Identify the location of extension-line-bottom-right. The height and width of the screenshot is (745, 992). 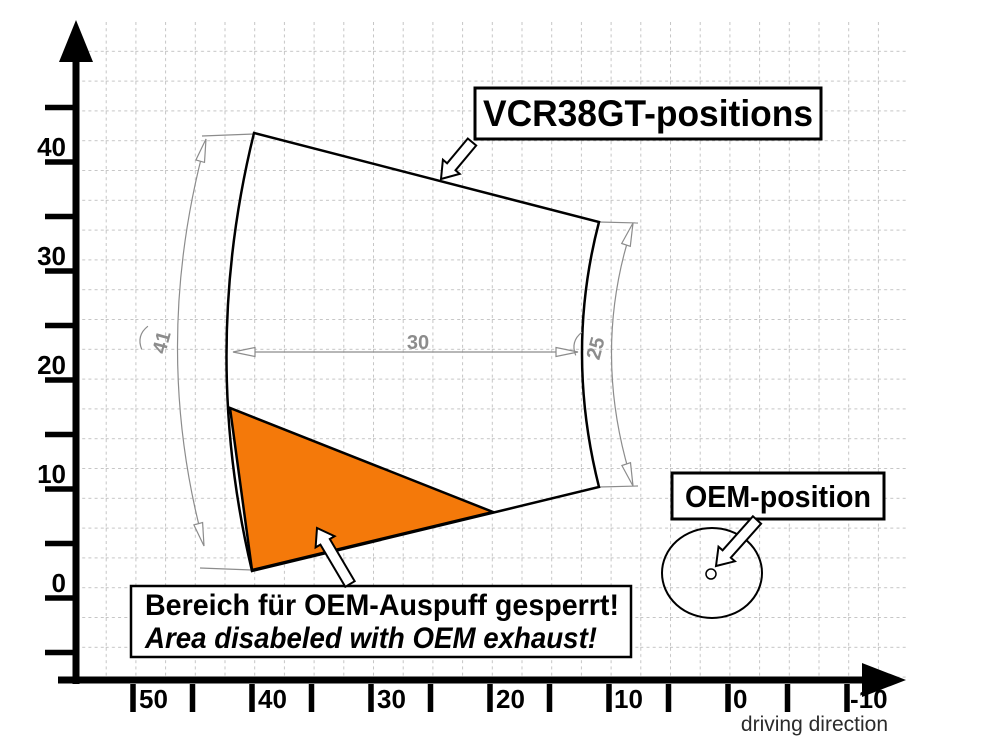
(618, 486).